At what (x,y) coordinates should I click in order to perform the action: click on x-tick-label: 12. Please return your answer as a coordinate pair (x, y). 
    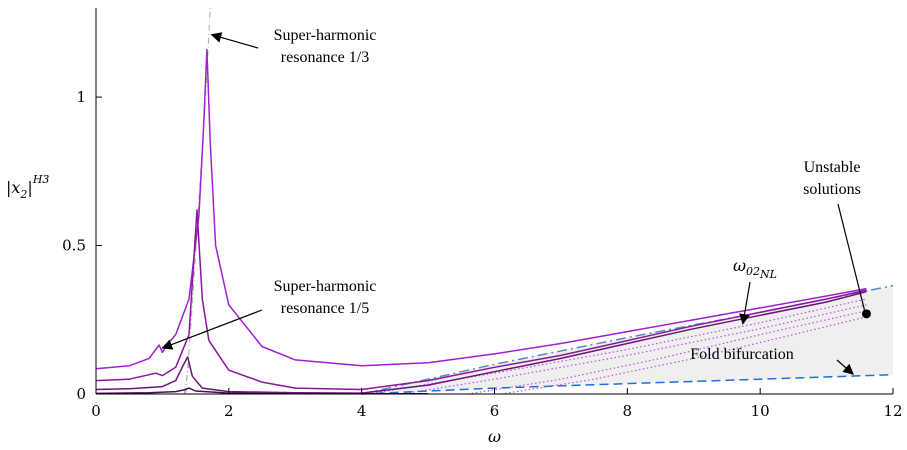
    Looking at the image, I should click on (892, 411).